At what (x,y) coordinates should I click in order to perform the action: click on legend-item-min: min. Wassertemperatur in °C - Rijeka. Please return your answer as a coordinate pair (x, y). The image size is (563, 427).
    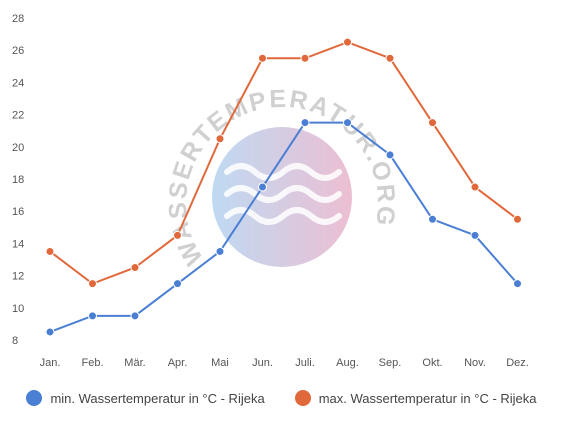
    Looking at the image, I should click on (145, 398).